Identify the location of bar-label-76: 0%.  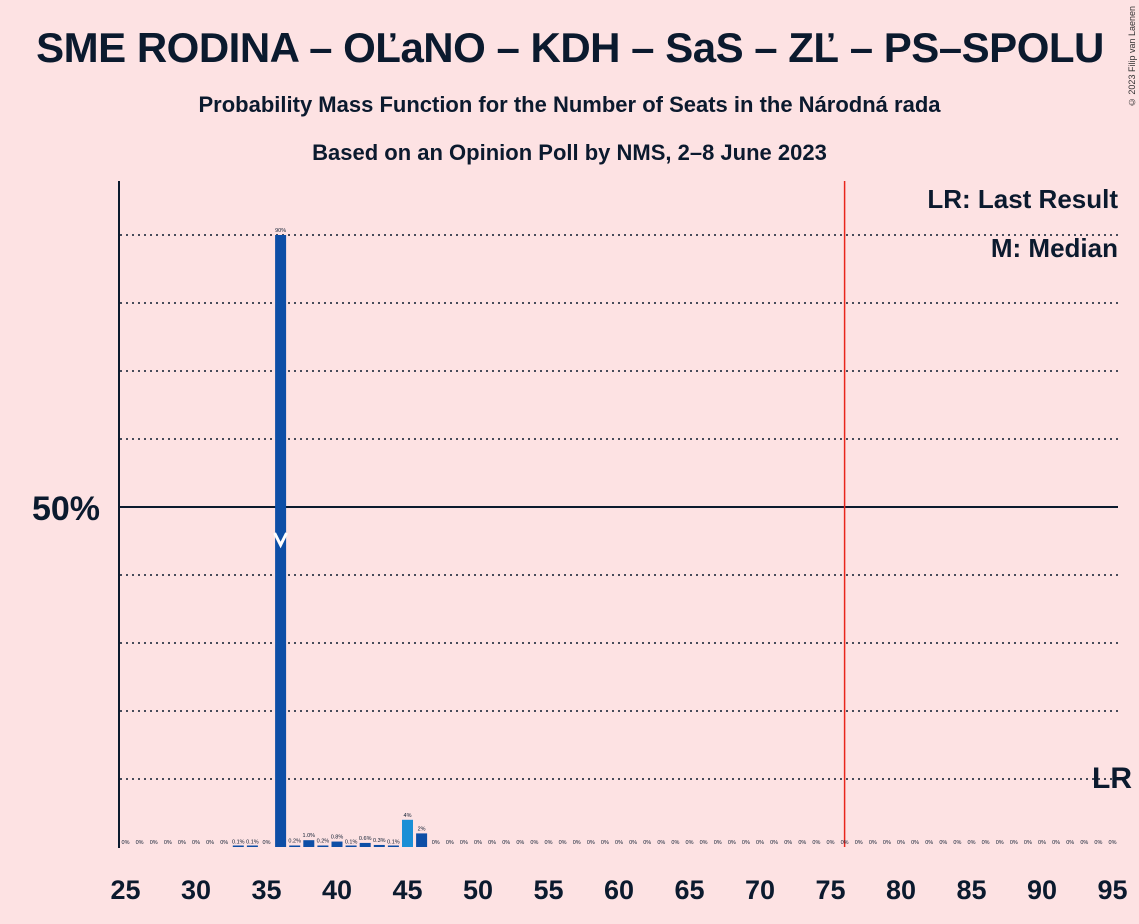
(845, 843).